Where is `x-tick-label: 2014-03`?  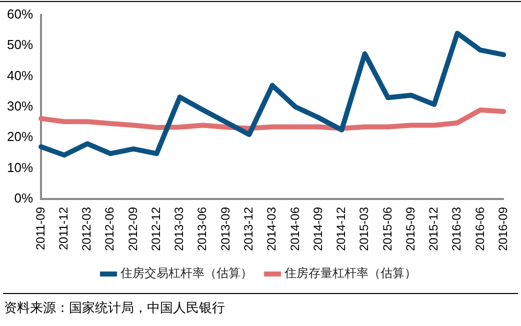
x-tick-label: 2014-03 is located at coordinates (271, 229).